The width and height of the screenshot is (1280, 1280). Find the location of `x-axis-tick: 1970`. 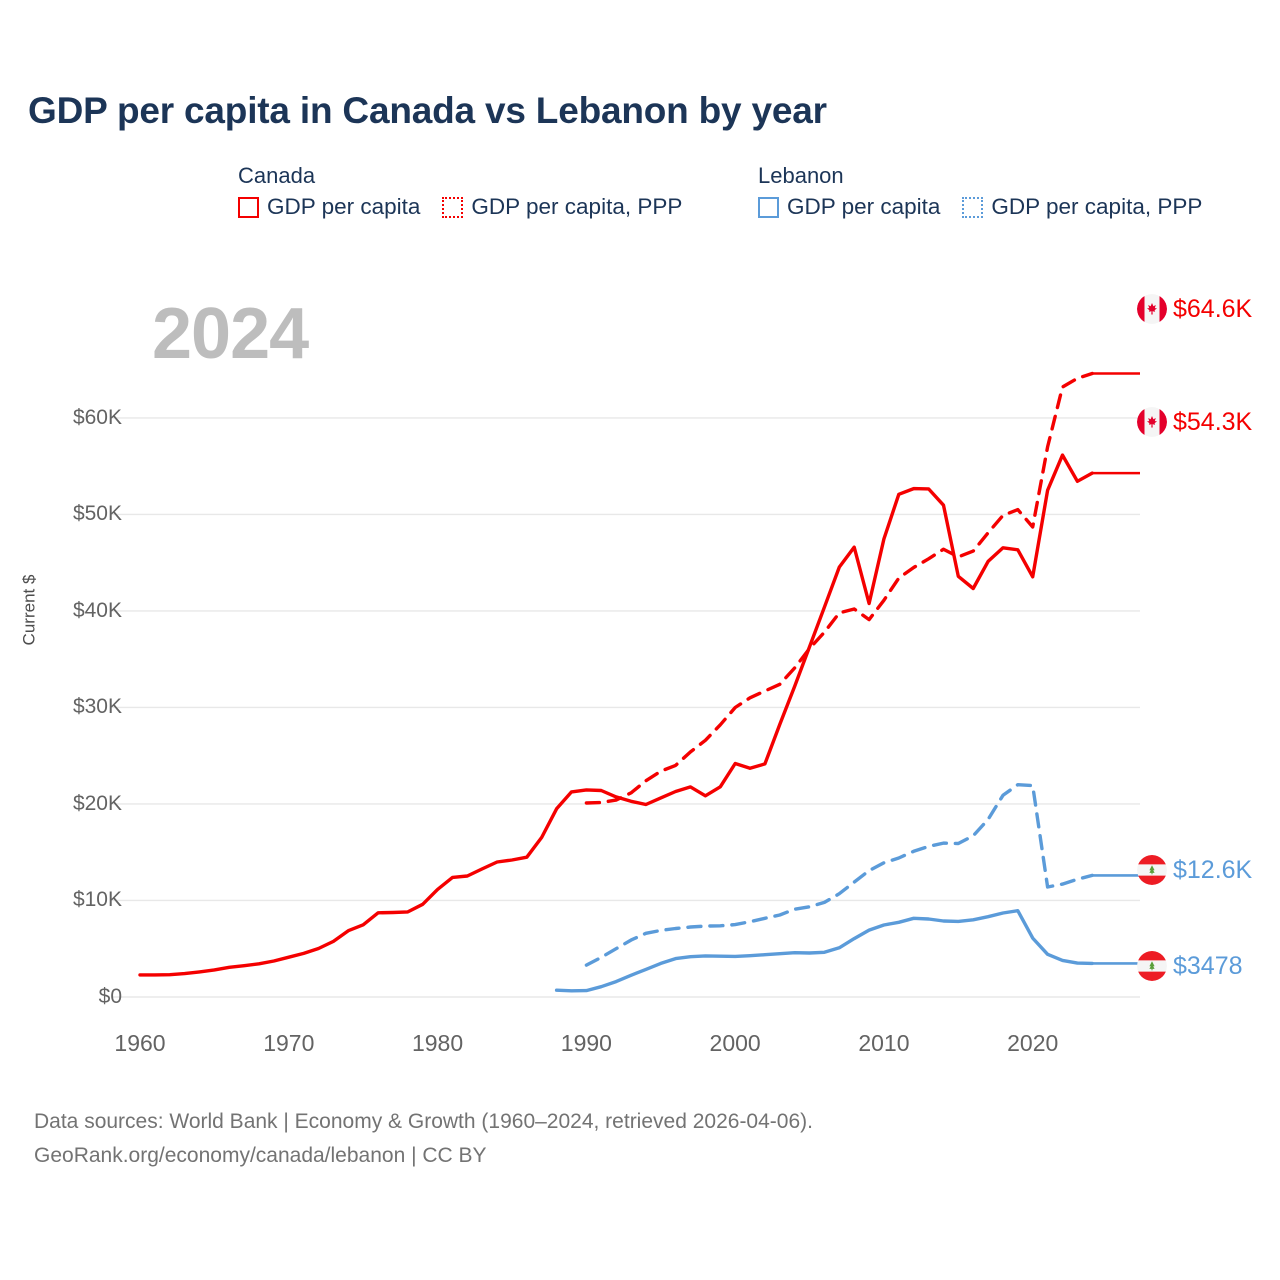

x-axis-tick: 1970 is located at coordinates (289, 1043).